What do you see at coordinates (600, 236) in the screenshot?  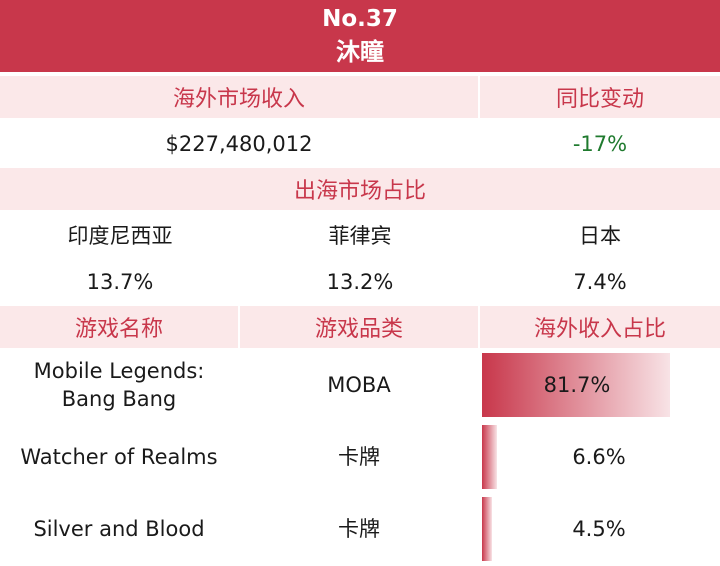 I see `market-name: 日本` at bounding box center [600, 236].